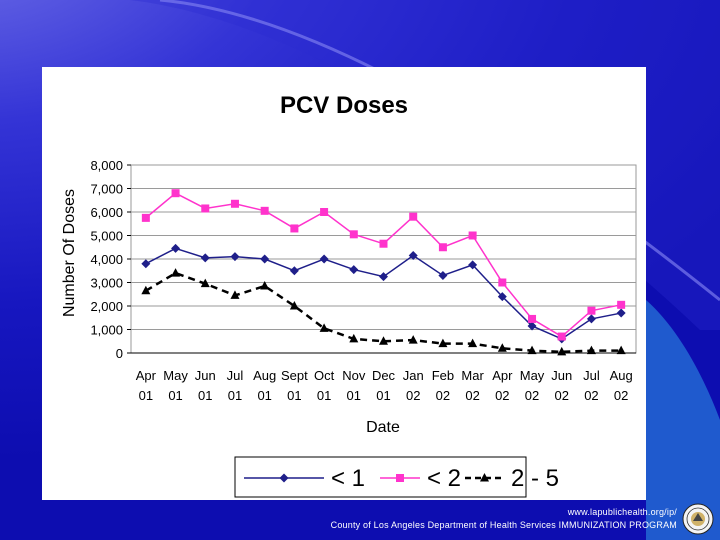 Image resolution: width=720 pixels, height=540 pixels. What do you see at coordinates (294, 375) in the screenshot?
I see `x-tick-label-month: Sept` at bounding box center [294, 375].